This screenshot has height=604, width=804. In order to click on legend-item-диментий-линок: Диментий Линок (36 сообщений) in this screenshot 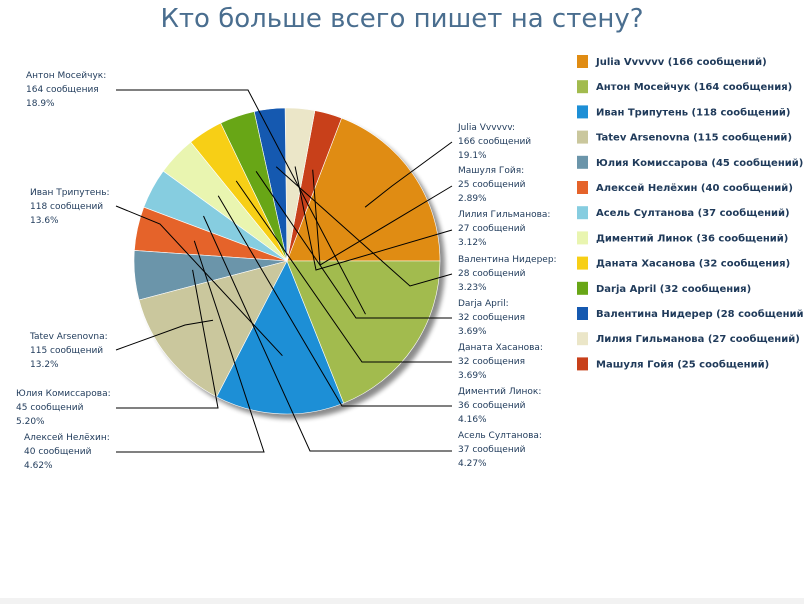, I will do `click(692, 238)`.